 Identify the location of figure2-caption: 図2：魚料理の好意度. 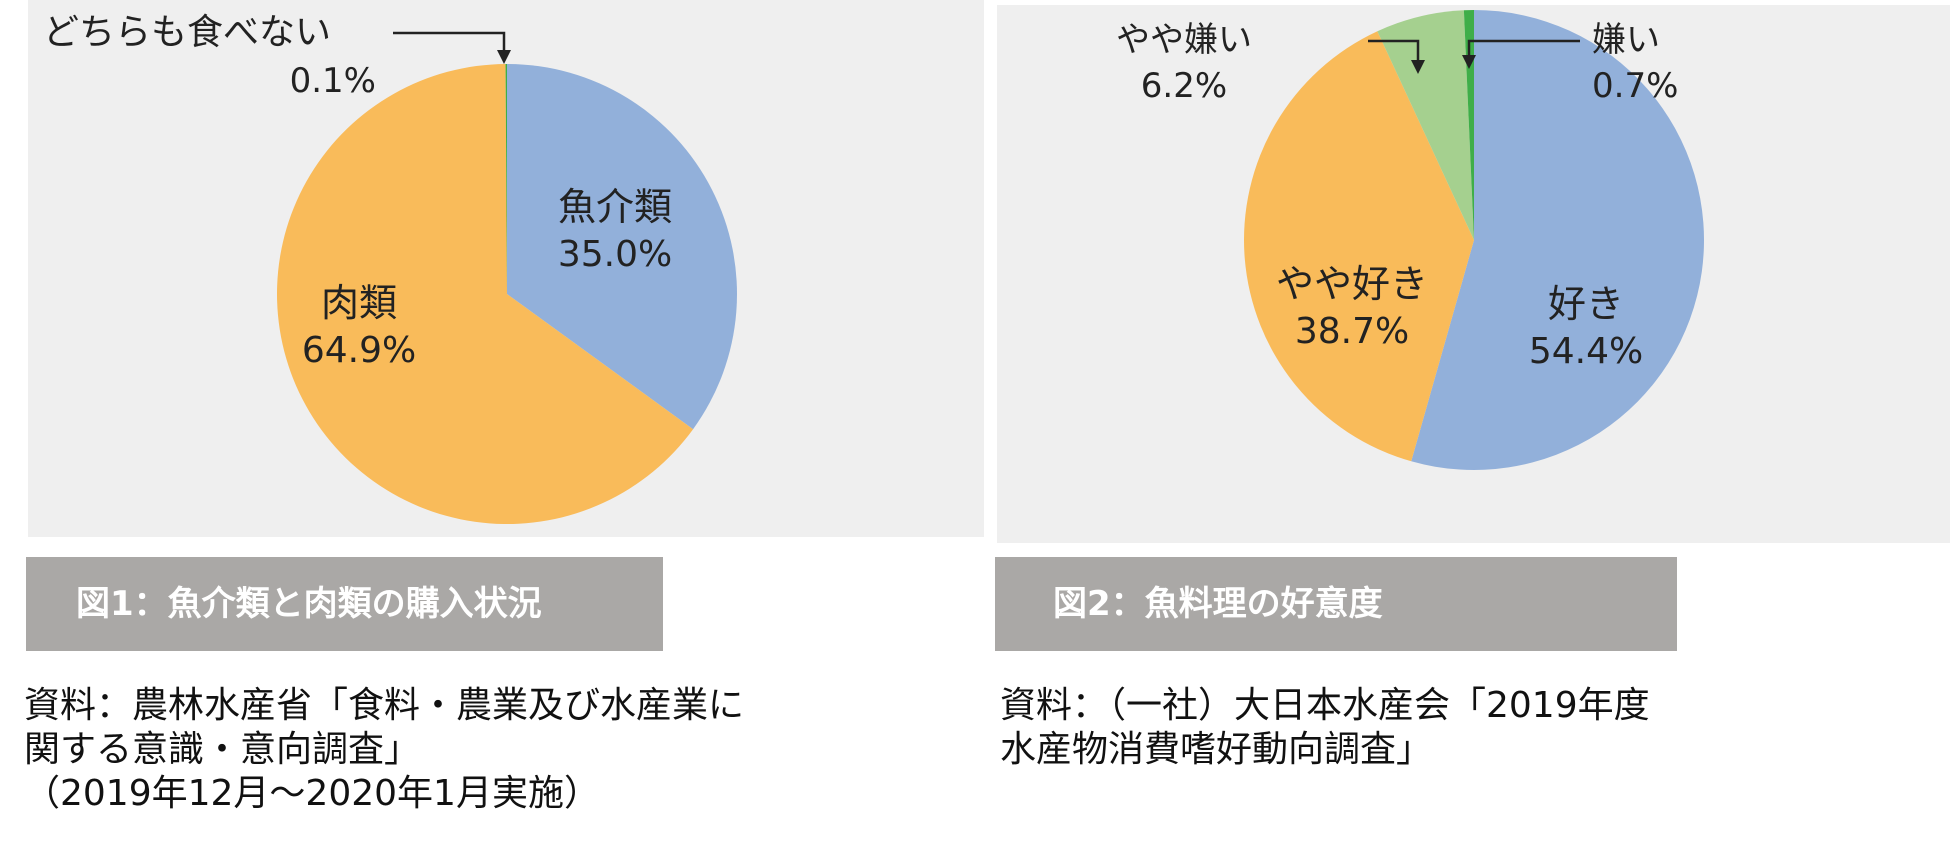
(1218, 604).